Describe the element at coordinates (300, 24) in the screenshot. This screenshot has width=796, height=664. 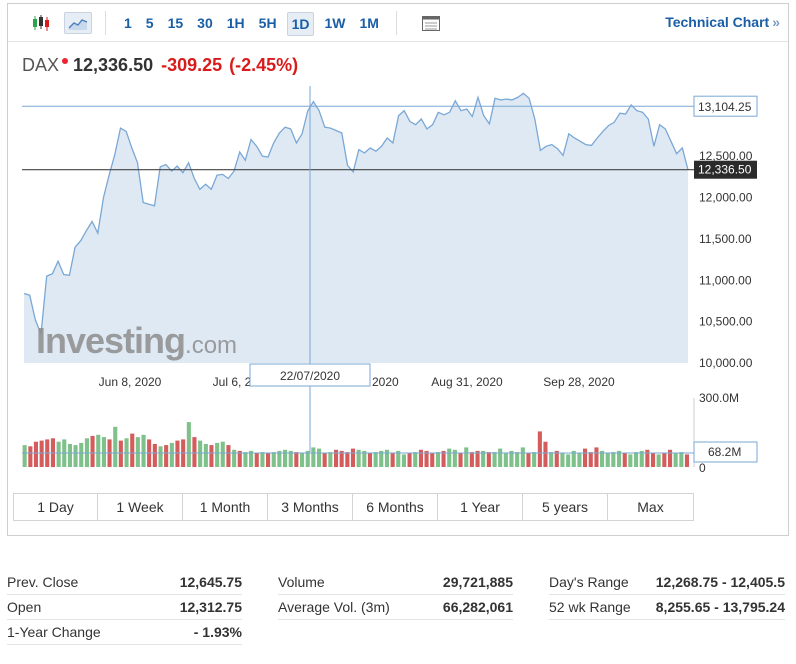
I see `interval-1d: 1D` at that location.